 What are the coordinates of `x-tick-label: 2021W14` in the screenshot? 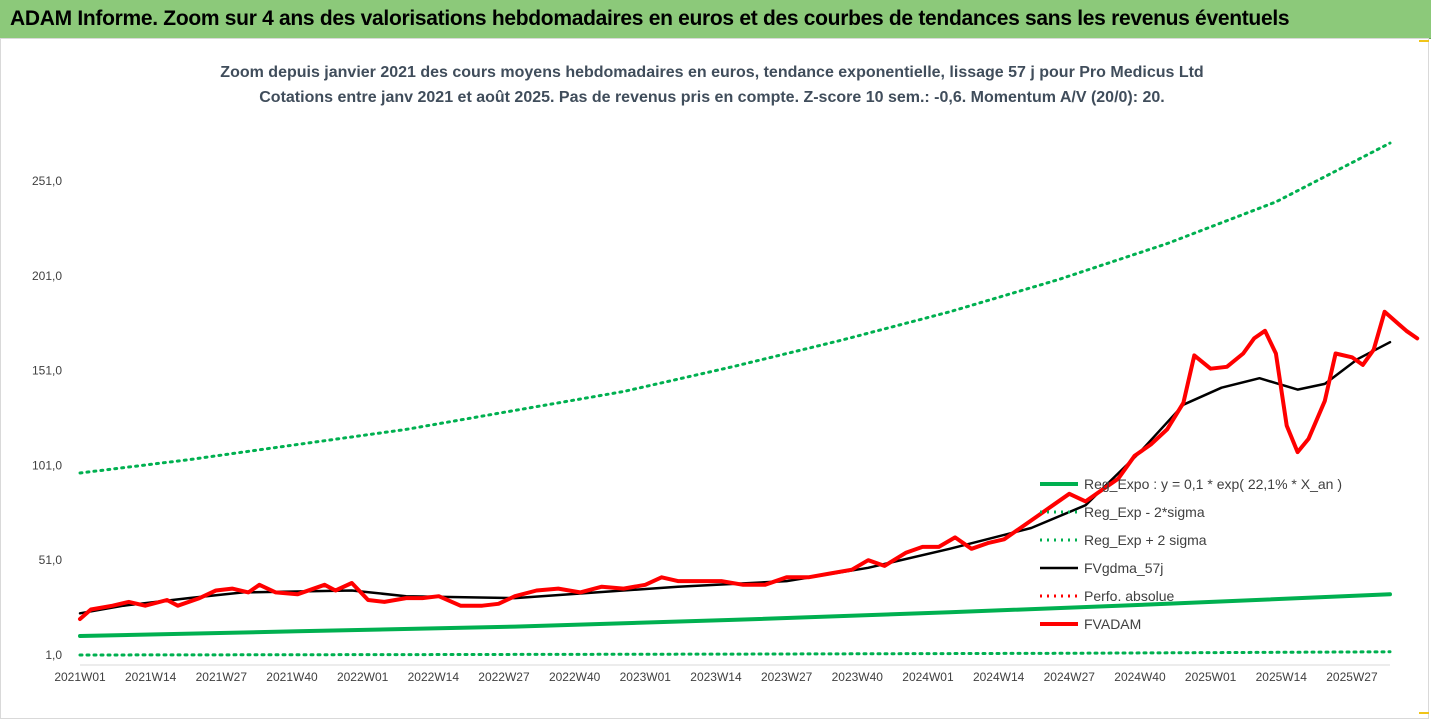 It's located at (151, 677).